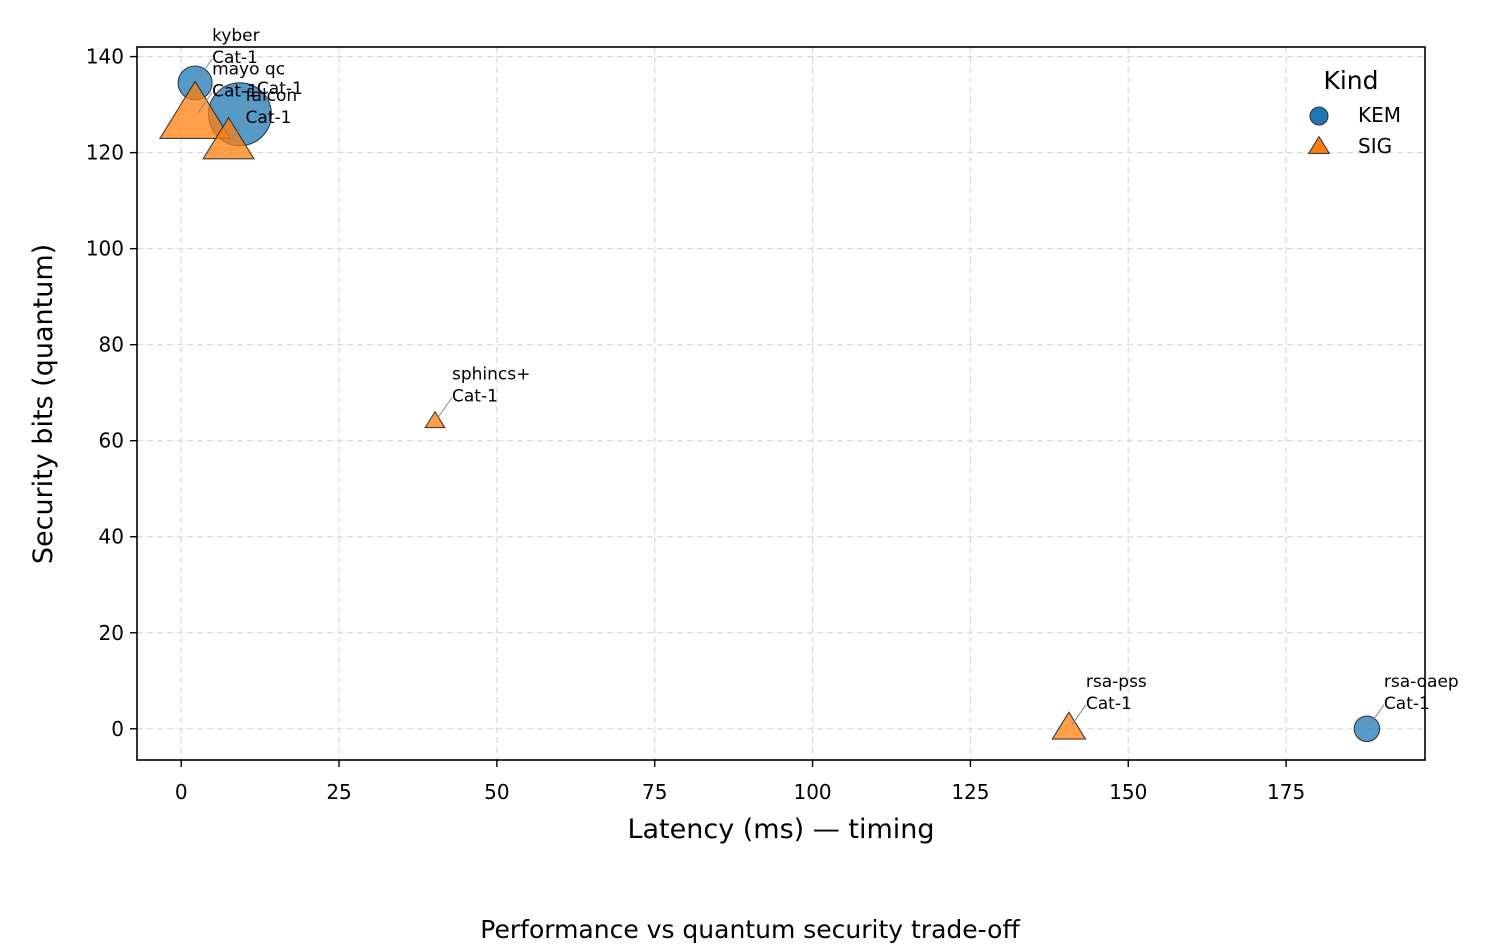  I want to click on legend-kem-marker, so click(1319, 116).